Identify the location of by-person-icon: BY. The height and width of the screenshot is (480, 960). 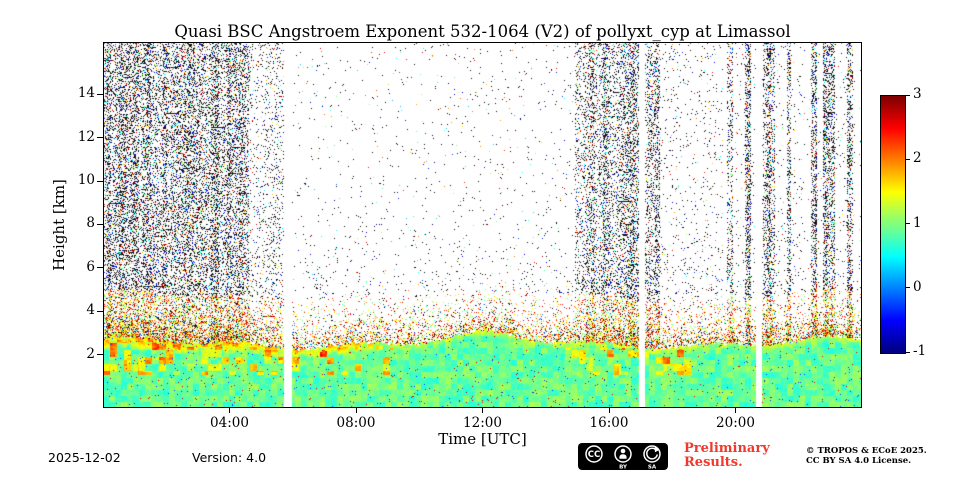
(623, 458).